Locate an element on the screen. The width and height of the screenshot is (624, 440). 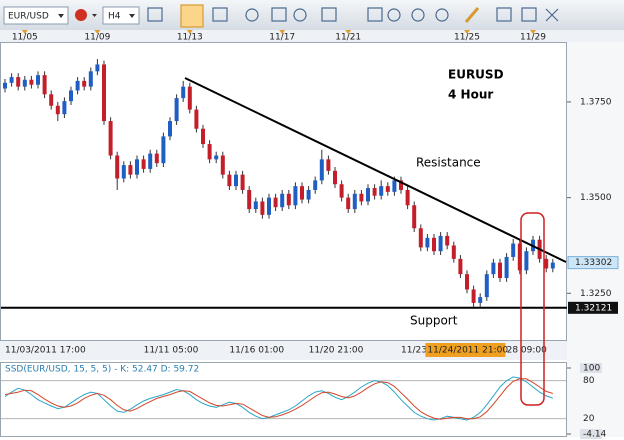
zoom-icon is located at coordinates (329, 14).